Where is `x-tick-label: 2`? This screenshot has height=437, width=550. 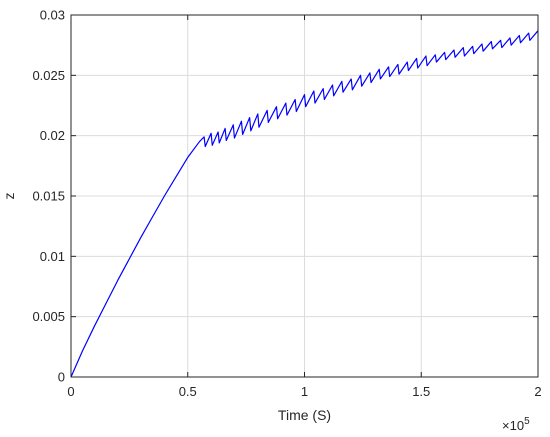 x-tick-label: 2 is located at coordinates (537, 391).